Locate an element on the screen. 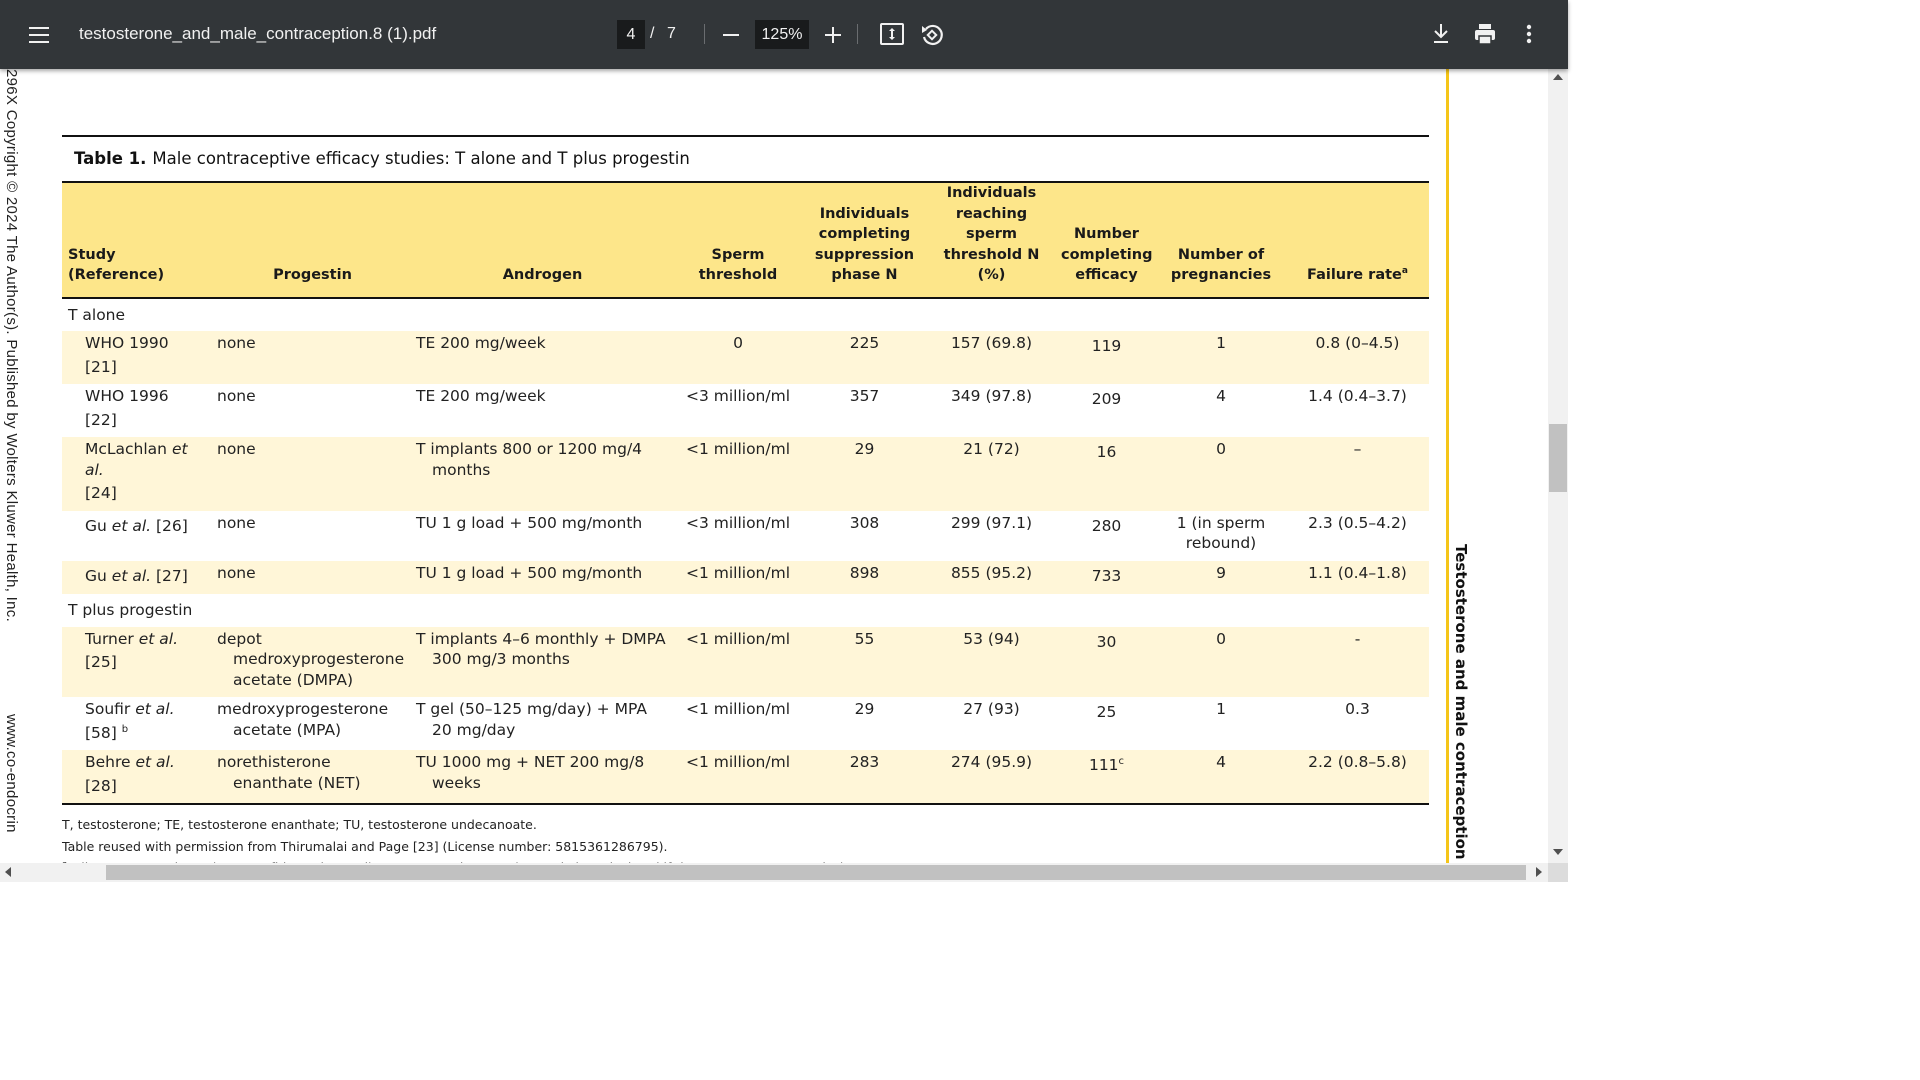 The width and height of the screenshot is (1920, 1080). study-cell: WHO 1990 [21] is located at coordinates (127, 355).